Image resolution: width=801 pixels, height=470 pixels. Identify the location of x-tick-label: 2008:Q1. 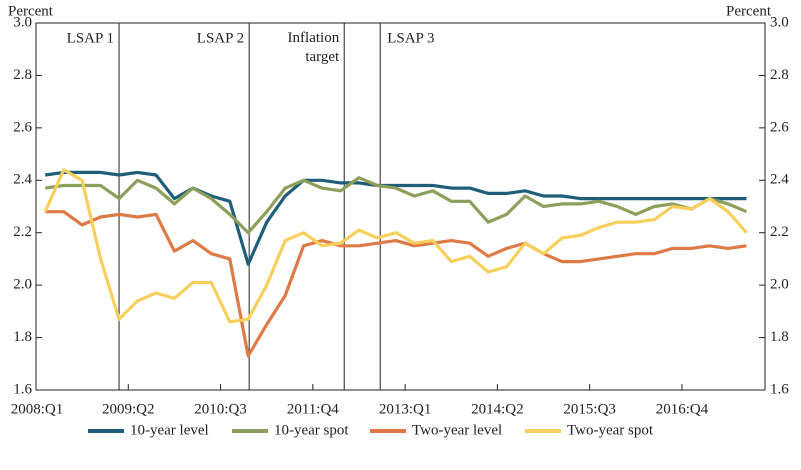
(37, 409).